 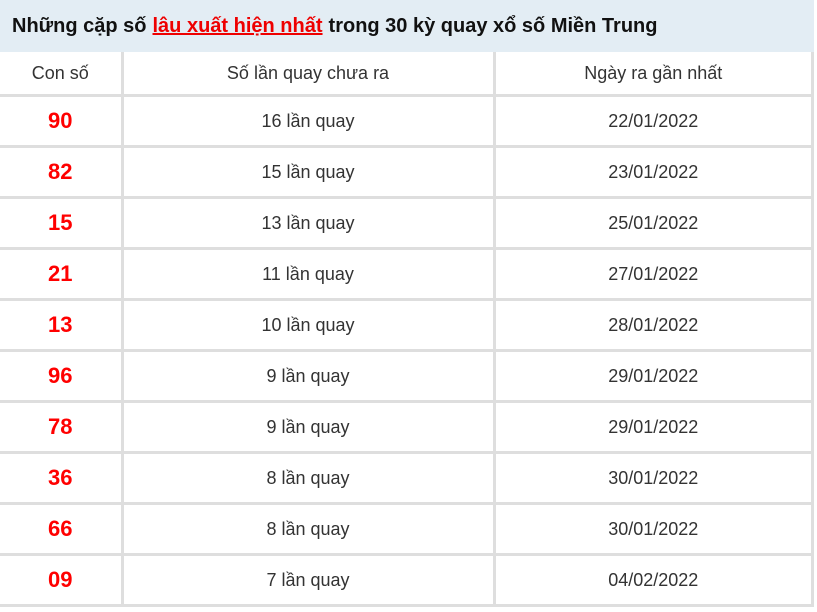 I want to click on cell-count: 13 lần quay, so click(x=308, y=223).